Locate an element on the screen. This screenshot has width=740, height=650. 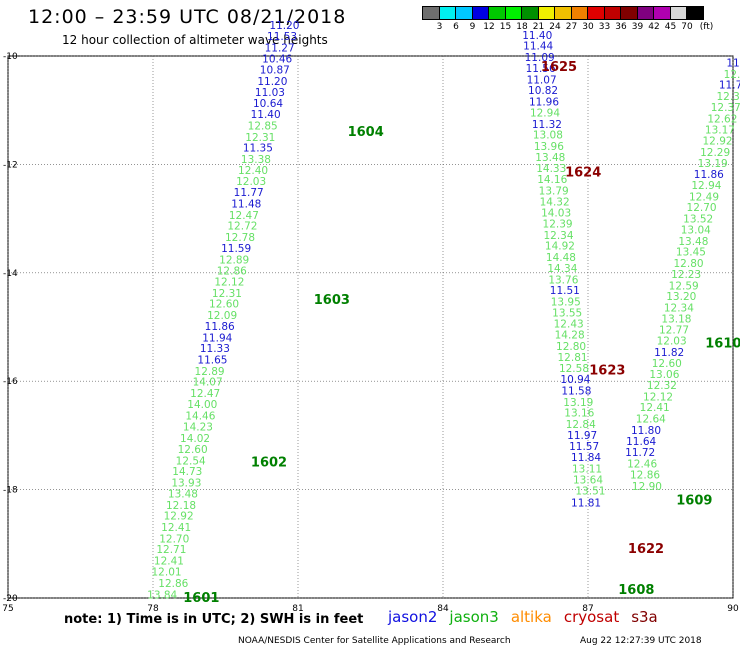
pass-number-label: 1622 is located at coordinates (646, 549).